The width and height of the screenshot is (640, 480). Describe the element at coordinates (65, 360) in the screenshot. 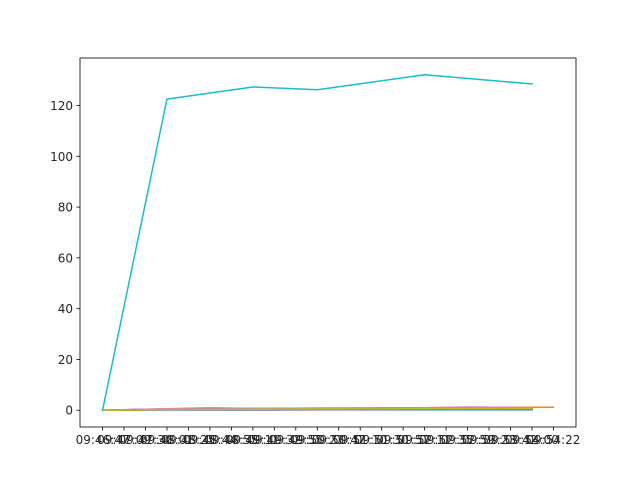

I see `y-tick-label: 20` at that location.